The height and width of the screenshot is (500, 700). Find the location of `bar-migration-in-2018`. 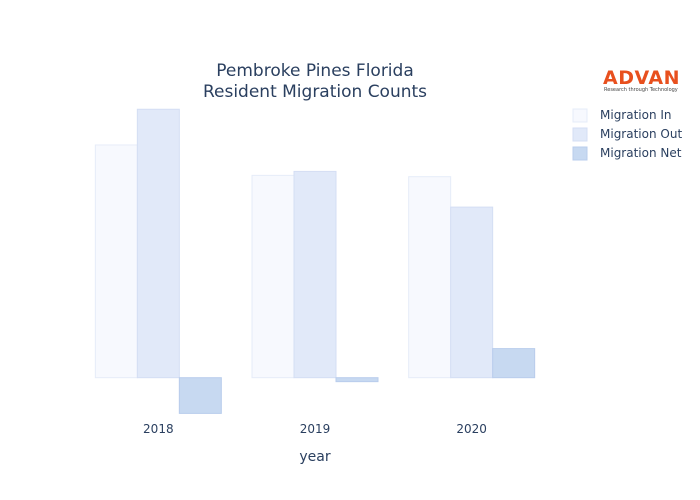

bar-migration-in-2018 is located at coordinates (116, 261).